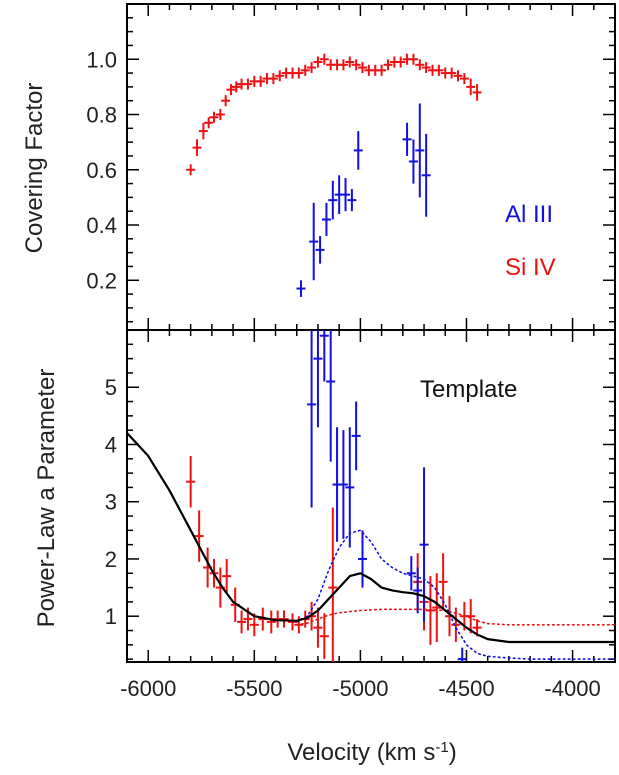  Describe the element at coordinates (529, 214) in the screenshot. I see `legend-al3: Al III` at that location.